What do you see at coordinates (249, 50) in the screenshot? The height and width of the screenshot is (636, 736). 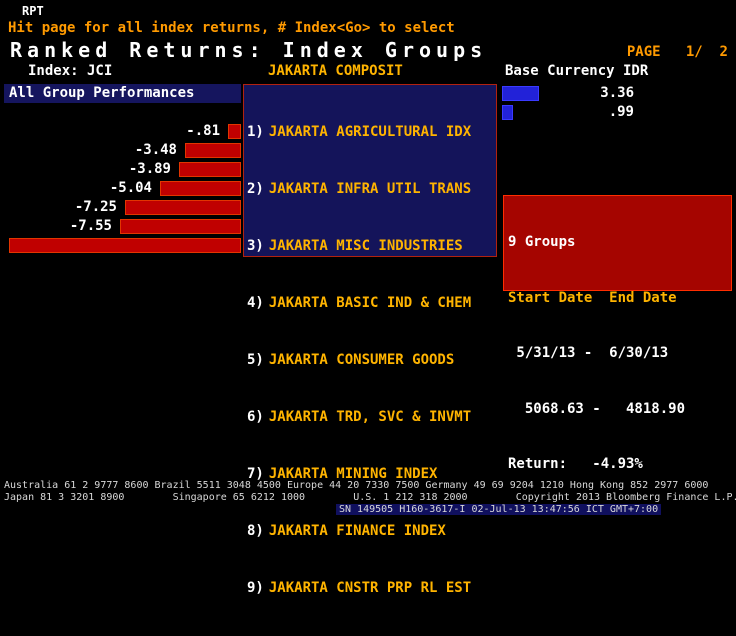 I see `page-title: Ranked Returns: Index Groups` at bounding box center [249, 50].